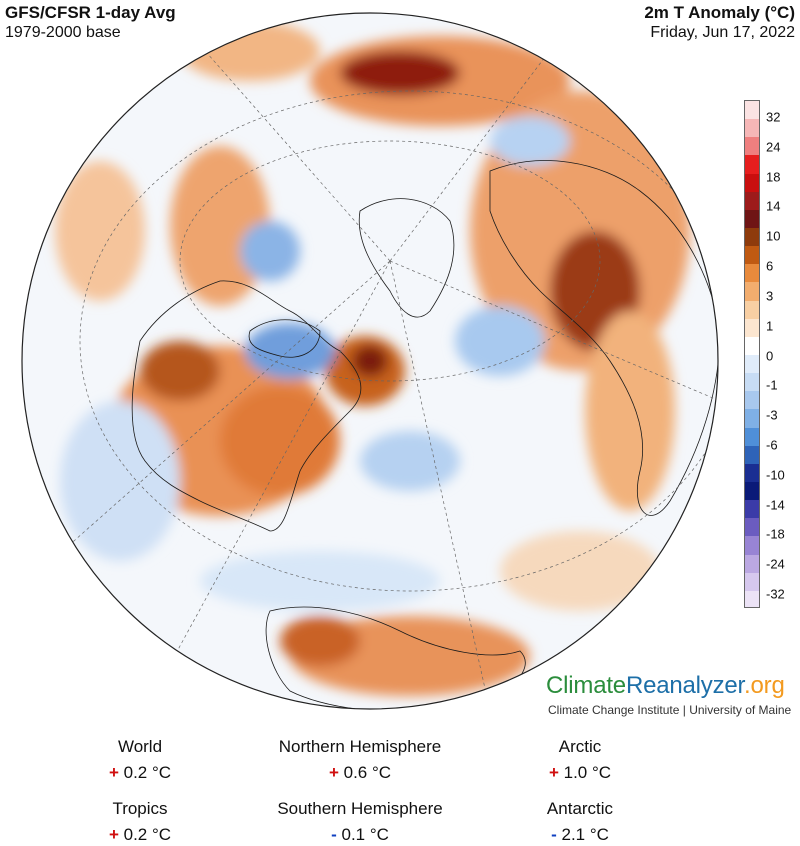 This screenshot has height=846, width=800. I want to click on stat-label: Tropics, so click(140, 808).